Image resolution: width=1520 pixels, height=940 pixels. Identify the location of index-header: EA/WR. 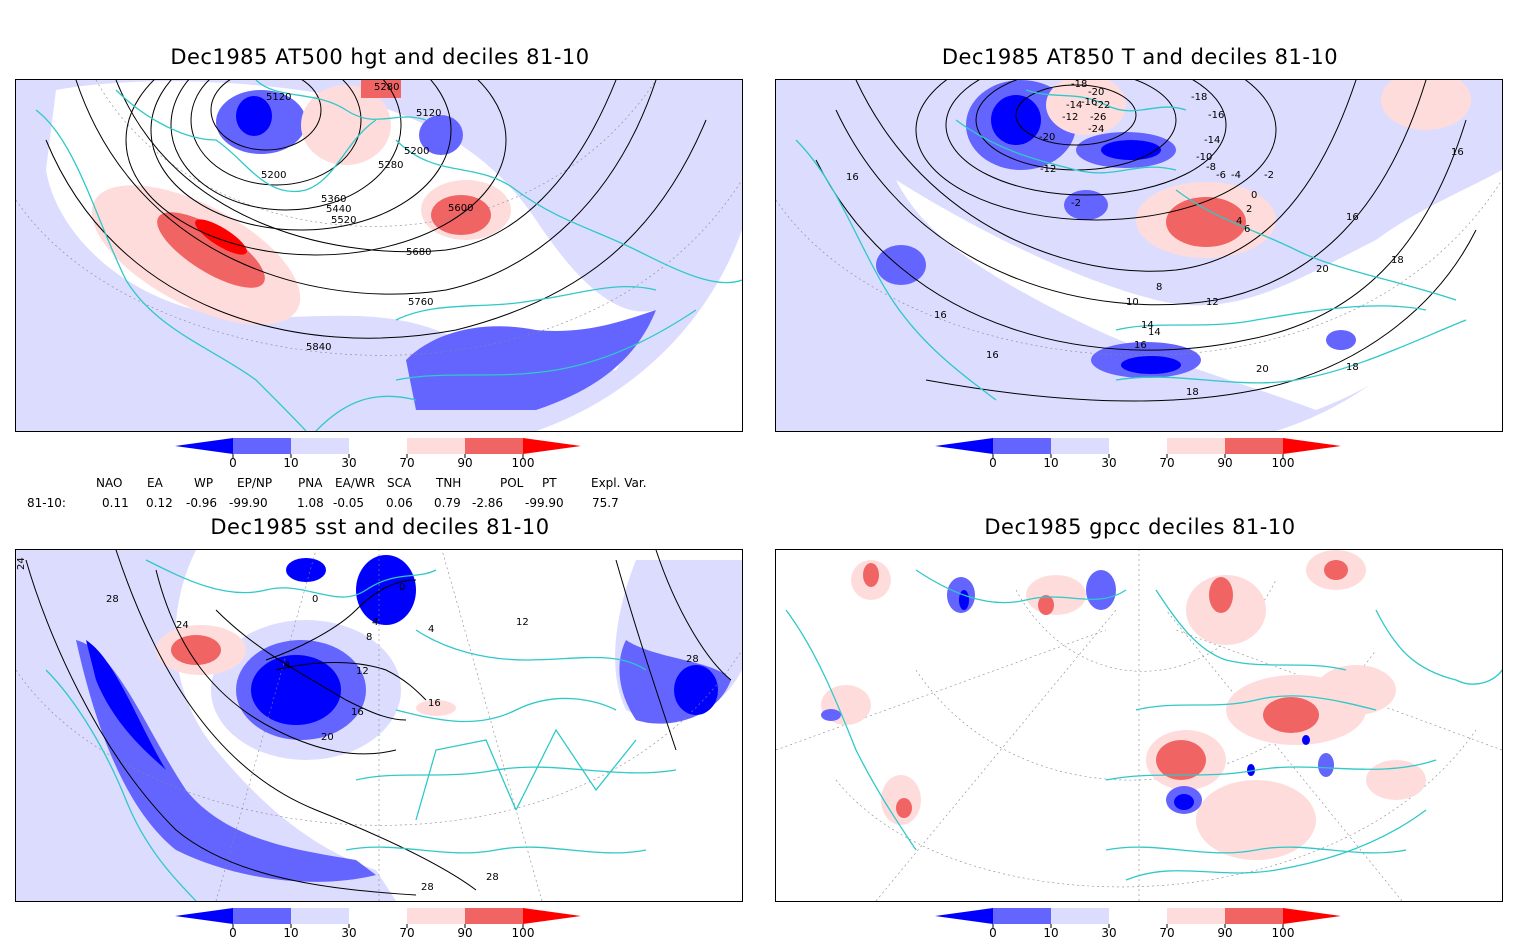
(355, 483).